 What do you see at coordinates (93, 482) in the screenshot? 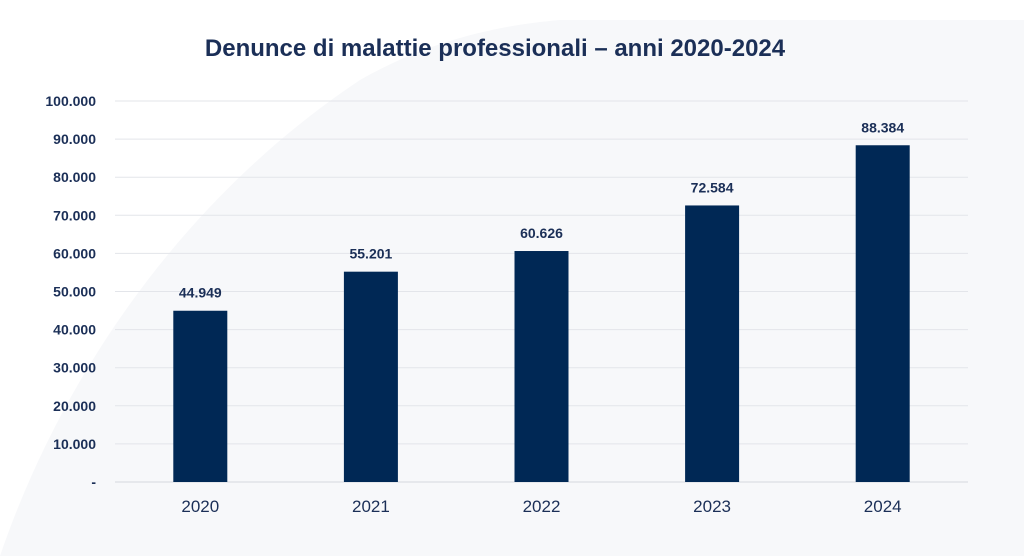
I see `y-tick-label: -` at bounding box center [93, 482].